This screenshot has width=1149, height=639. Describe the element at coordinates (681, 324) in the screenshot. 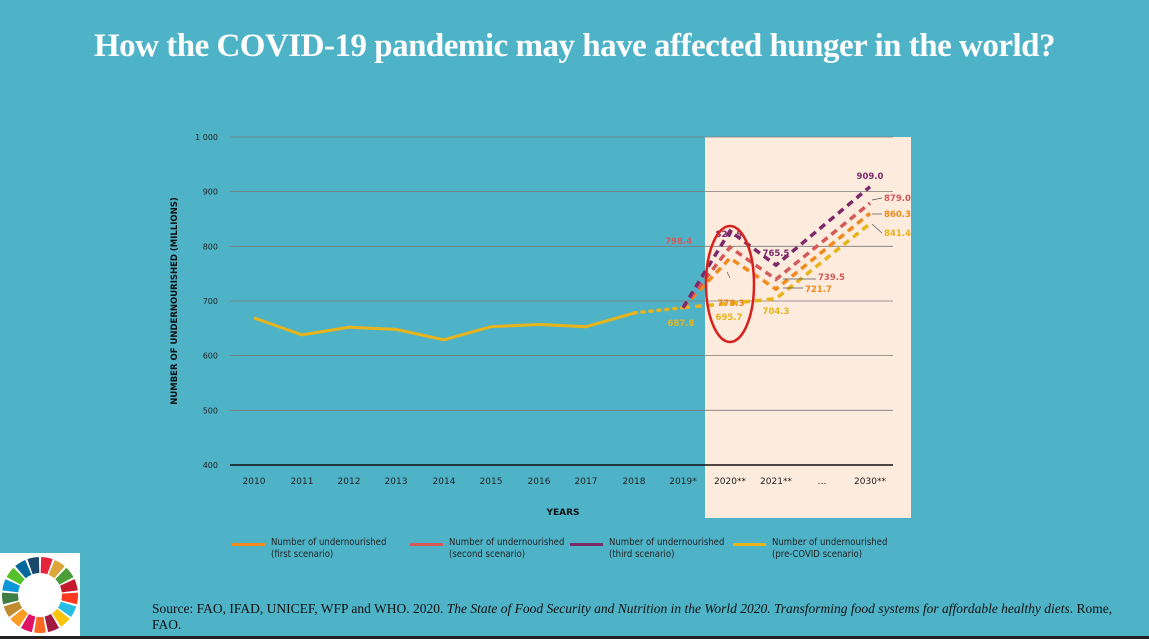

I see `data-label: 687.8` at that location.